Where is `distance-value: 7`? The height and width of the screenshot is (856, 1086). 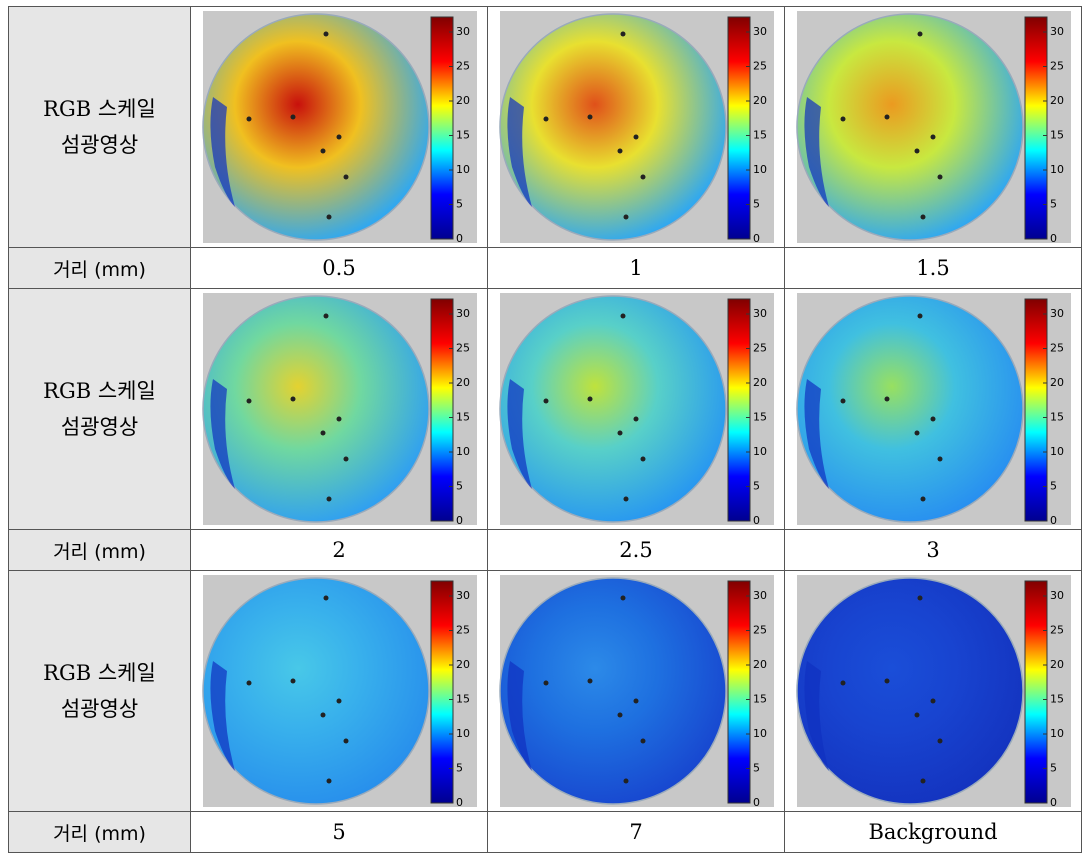
distance-value: 7 is located at coordinates (636, 832).